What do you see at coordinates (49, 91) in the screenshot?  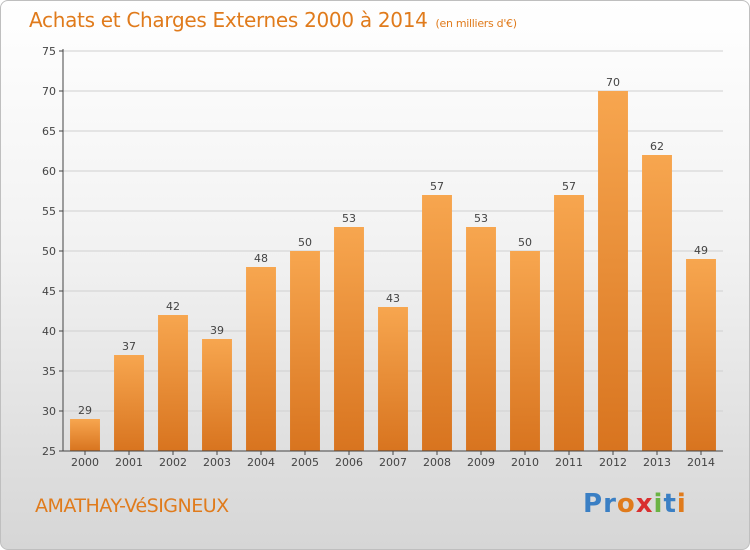 I see `y-tick-label: 70` at bounding box center [49, 91].